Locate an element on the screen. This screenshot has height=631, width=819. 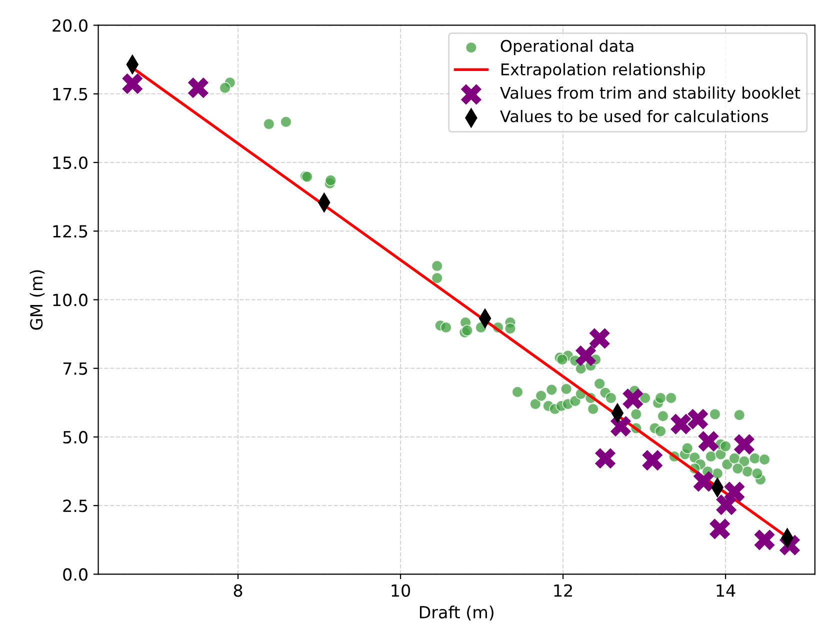
x-tick-label: 14 is located at coordinates (726, 590).